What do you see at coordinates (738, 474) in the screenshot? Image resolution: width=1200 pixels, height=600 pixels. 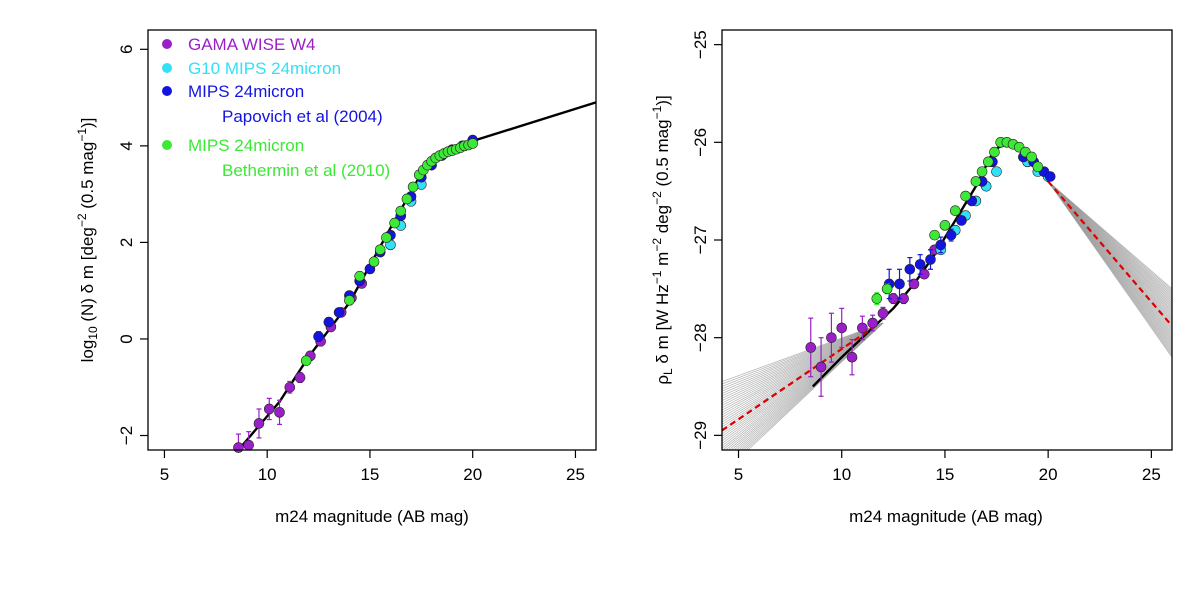 I see `right-x-tick-label: 5` at bounding box center [738, 474].